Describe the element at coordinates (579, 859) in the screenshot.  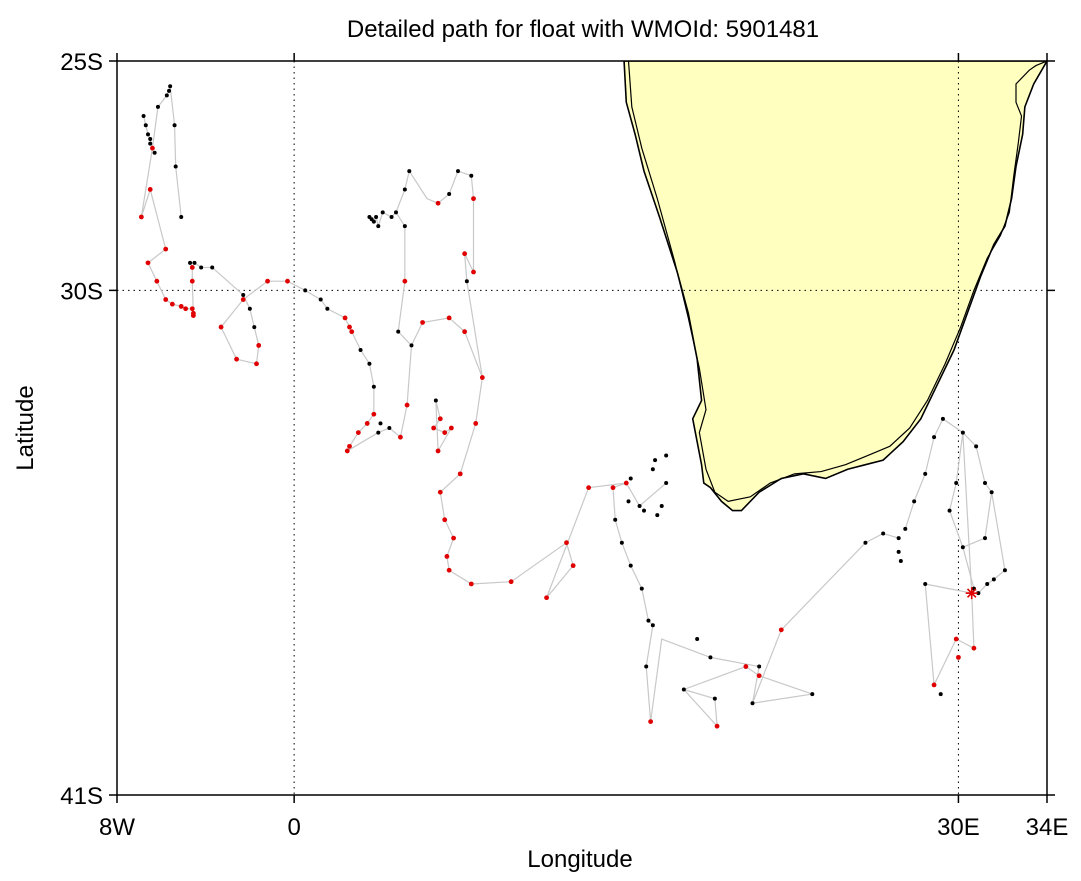
I see `x-axis-label: Longitude` at that location.